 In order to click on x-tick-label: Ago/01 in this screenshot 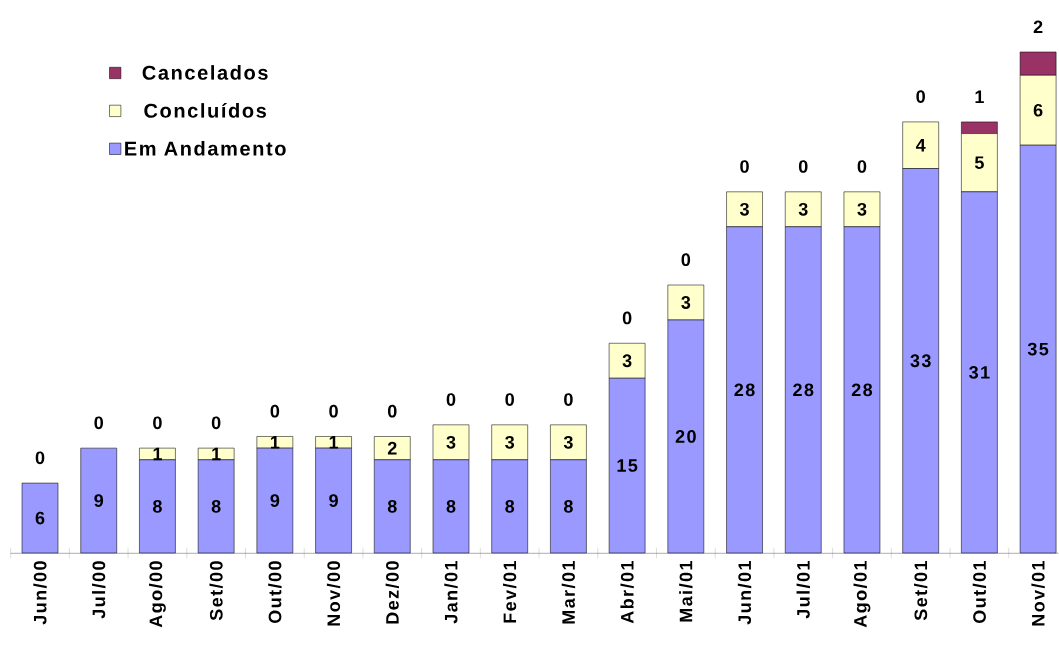, I will do `click(862, 594)`.